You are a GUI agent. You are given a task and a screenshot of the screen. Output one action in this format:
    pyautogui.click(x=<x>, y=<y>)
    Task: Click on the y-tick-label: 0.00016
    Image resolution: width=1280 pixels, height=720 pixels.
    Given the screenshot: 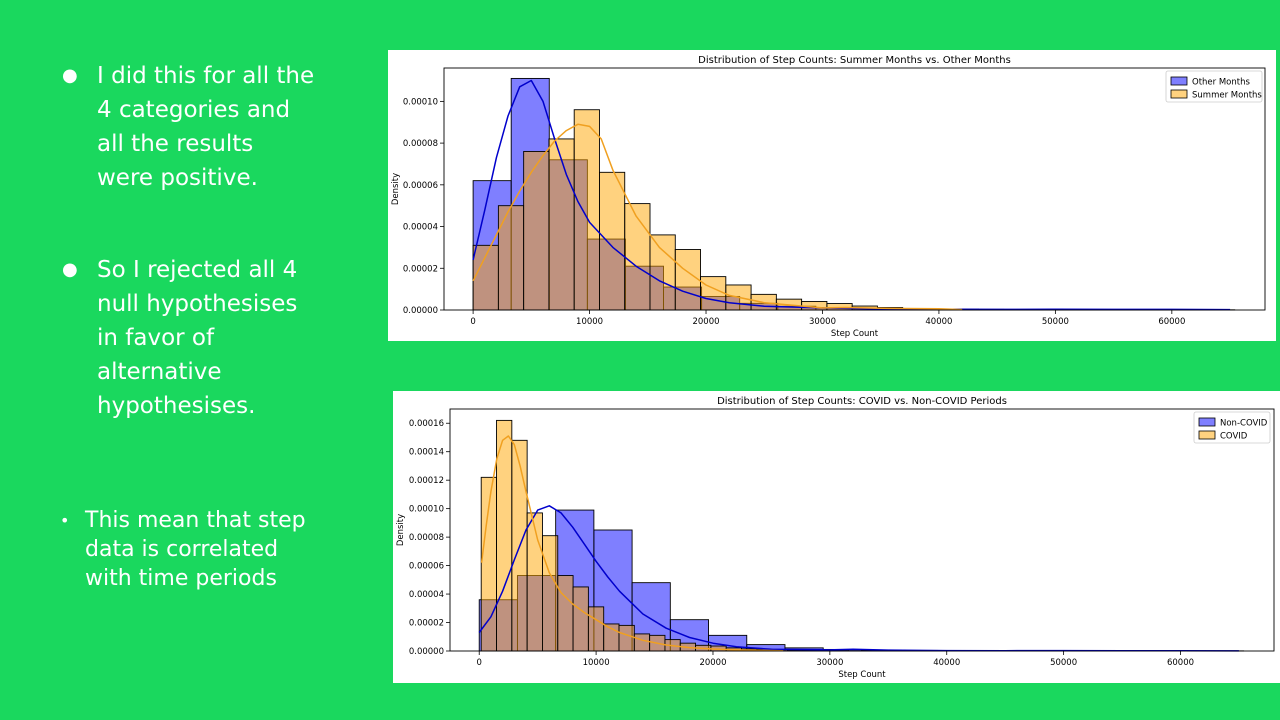 What is the action you would take?
    pyautogui.click(x=426, y=424)
    